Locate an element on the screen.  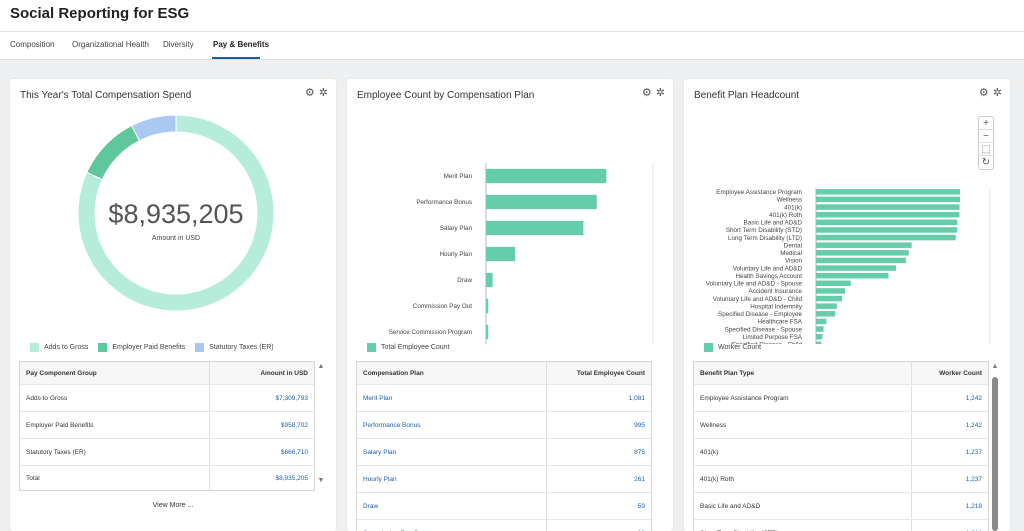
table-row: Draw 59 is located at coordinates (504, 506).